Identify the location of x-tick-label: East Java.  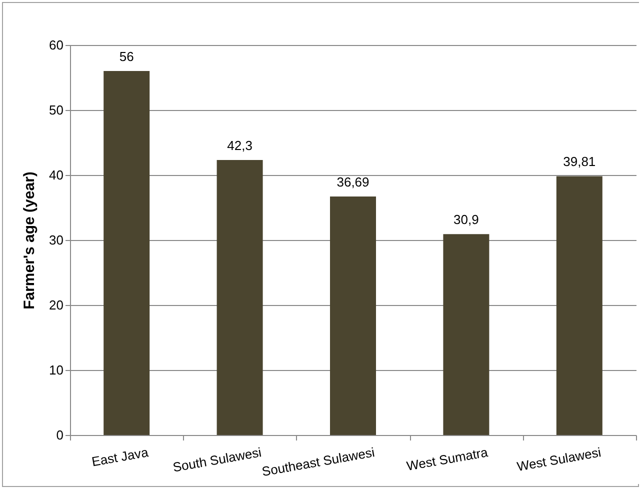
(120, 457).